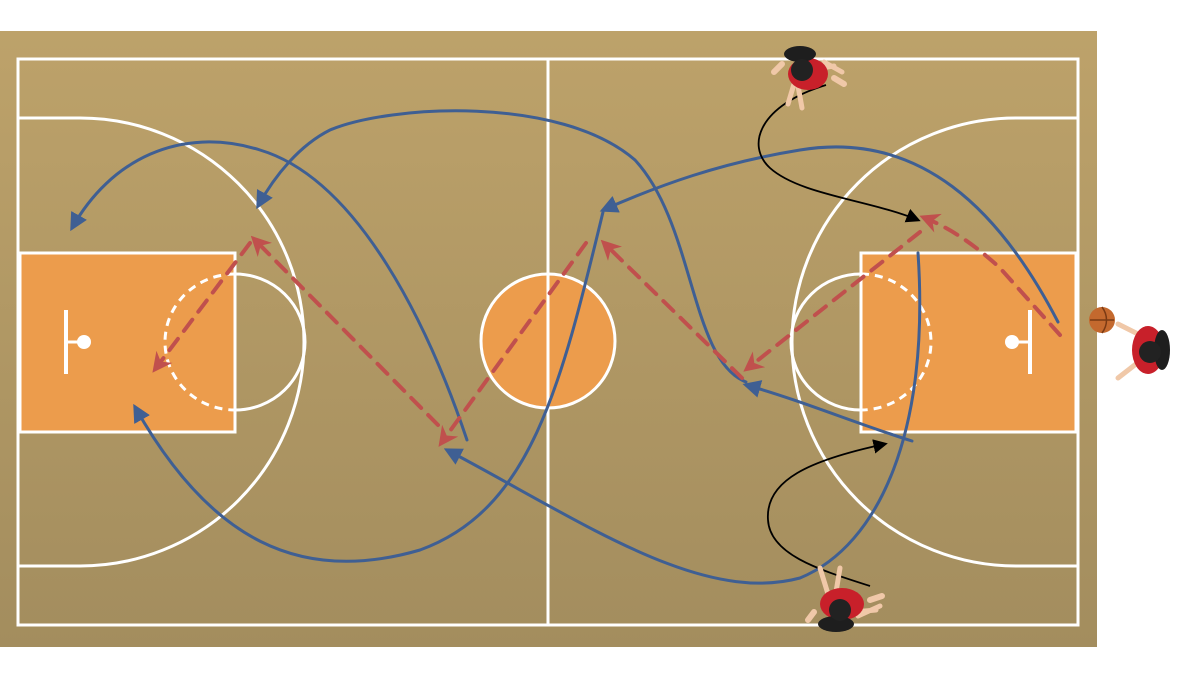 The width and height of the screenshot is (1191, 677). Describe the element at coordinates (270, 342) in the screenshot. I see `free-throw-circle-left-solid` at that location.